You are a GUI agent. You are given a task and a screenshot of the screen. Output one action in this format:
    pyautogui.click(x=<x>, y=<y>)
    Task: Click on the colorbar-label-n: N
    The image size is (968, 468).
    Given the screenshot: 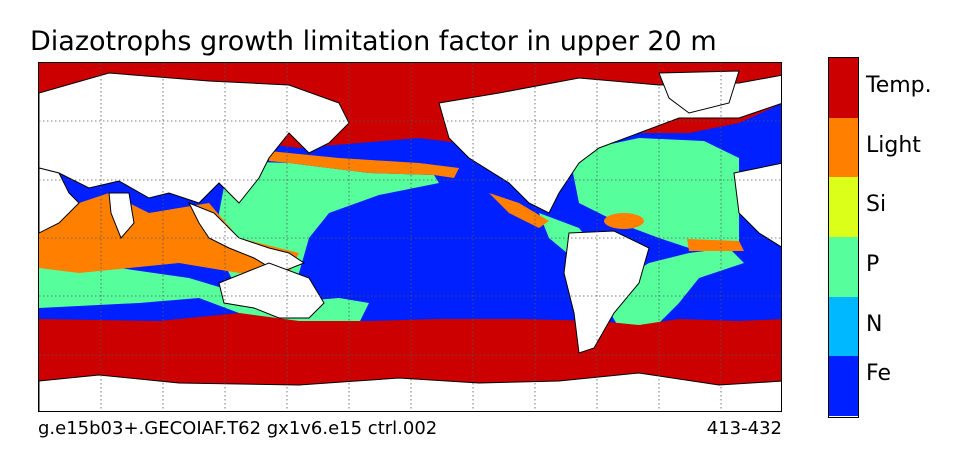 What is the action you would take?
    pyautogui.click(x=874, y=324)
    